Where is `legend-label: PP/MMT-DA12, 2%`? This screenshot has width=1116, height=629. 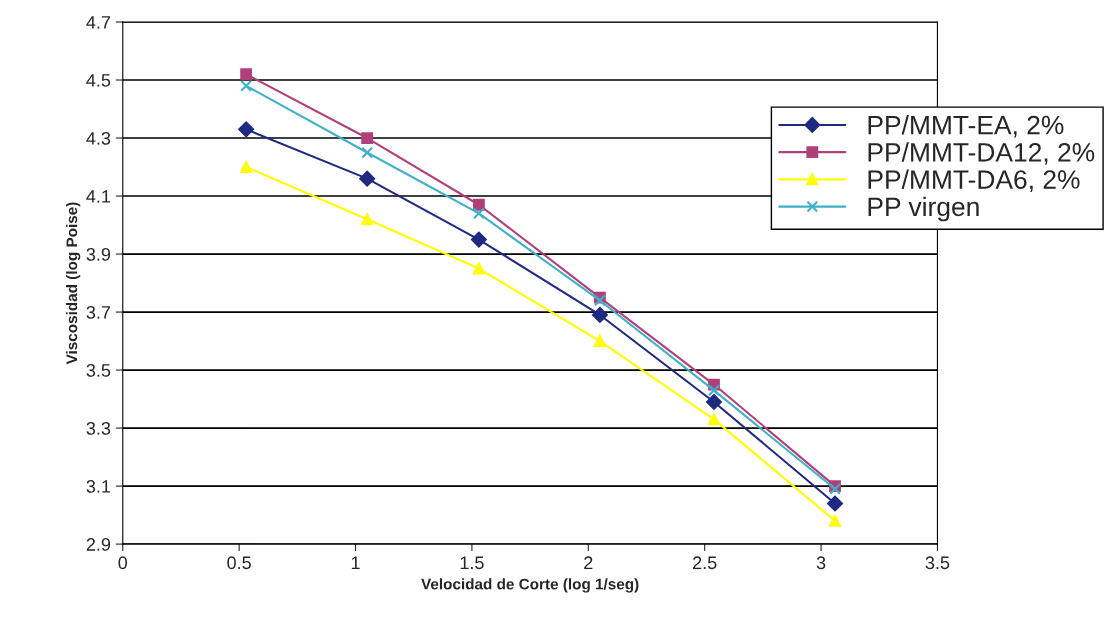 legend-label: PP/MMT-DA12, 2% is located at coordinates (981, 153).